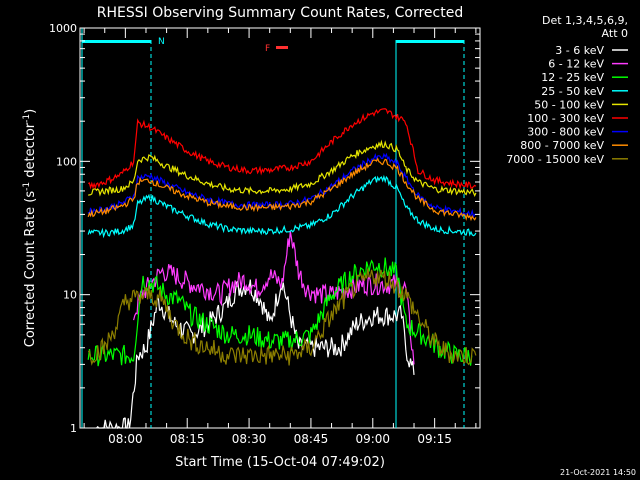 The width and height of the screenshot is (640, 480). Describe the element at coordinates (562, 145) in the screenshot. I see `legend-label: 800 - 7000 keV` at that location.